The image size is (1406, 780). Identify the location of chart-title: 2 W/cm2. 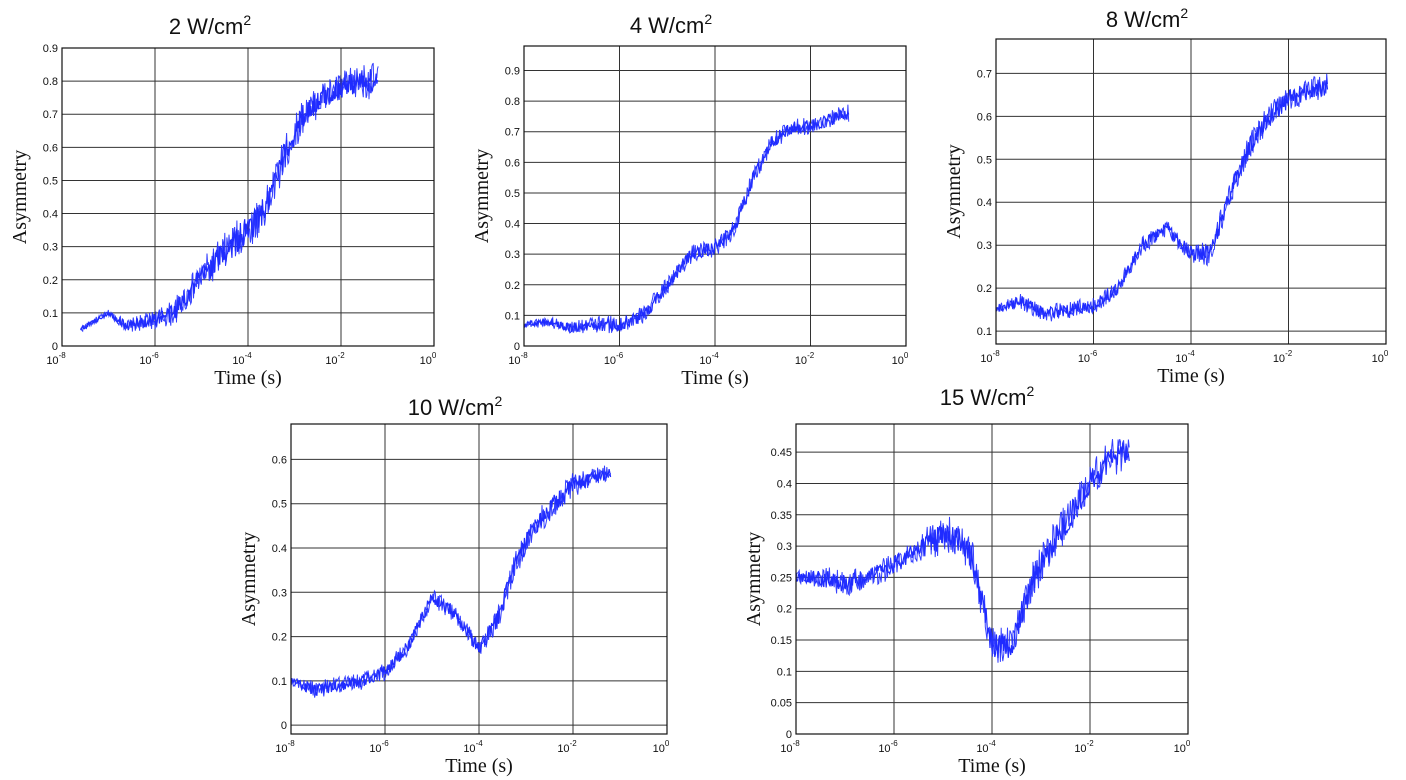
(210, 25).